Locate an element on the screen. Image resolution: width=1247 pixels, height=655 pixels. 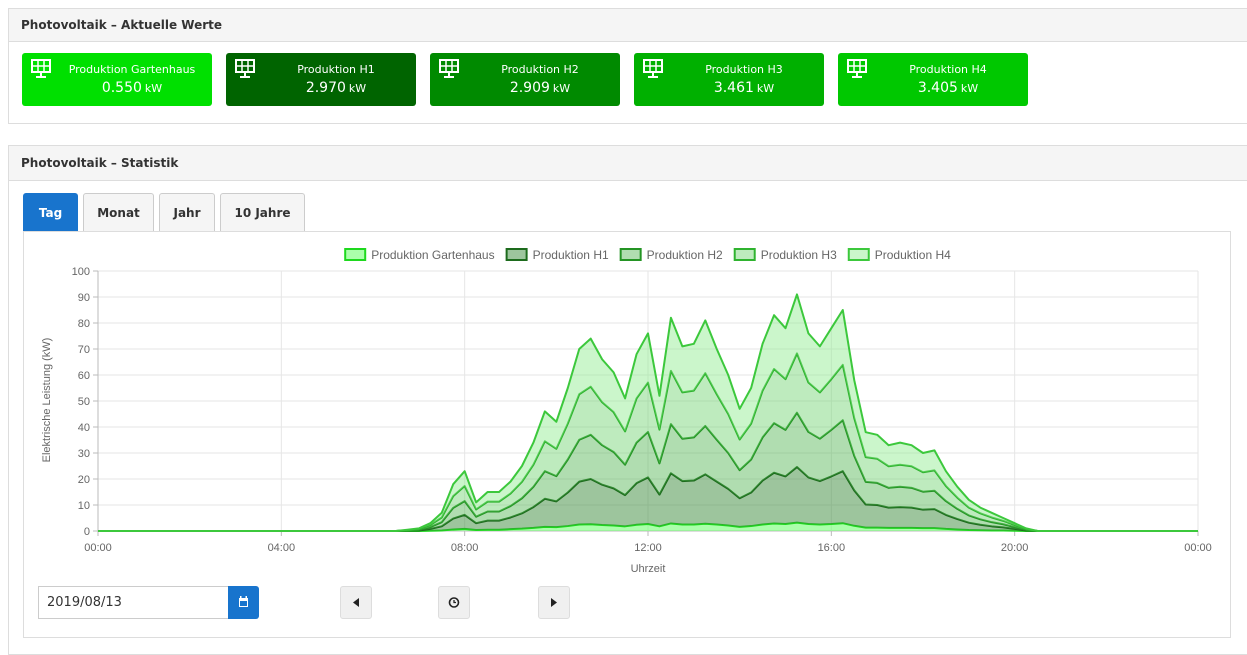
calendar-button is located at coordinates (243, 602).